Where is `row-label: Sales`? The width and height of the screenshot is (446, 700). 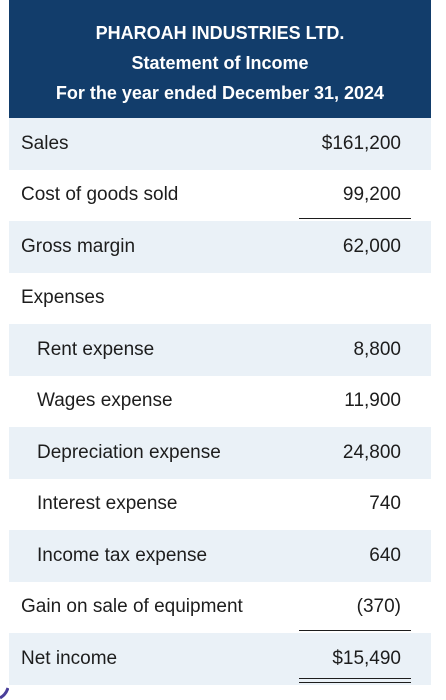 row-label: Sales is located at coordinates (45, 143).